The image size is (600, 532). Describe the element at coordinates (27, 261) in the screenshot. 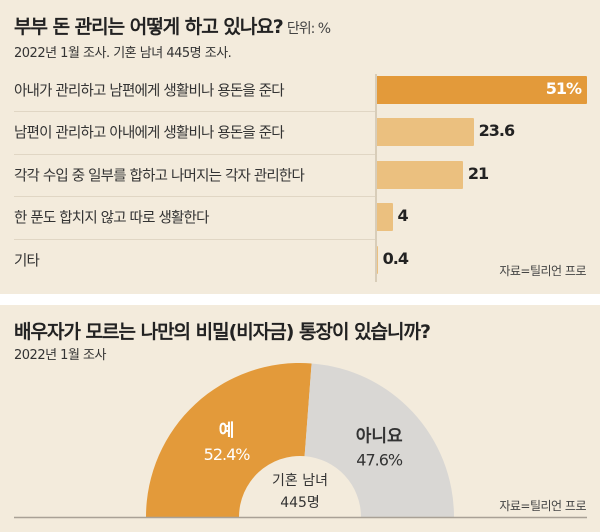

I see `category-label: 기타` at that location.